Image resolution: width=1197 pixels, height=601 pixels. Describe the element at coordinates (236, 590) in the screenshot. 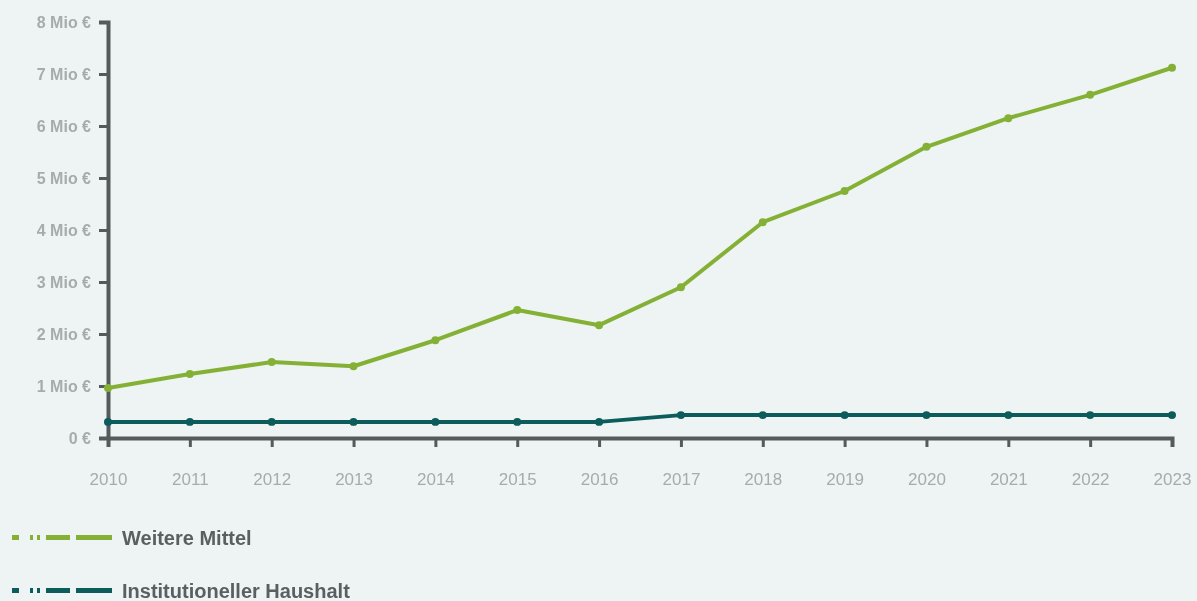

I see `legend-label: Institutioneller Haushalt` at that location.